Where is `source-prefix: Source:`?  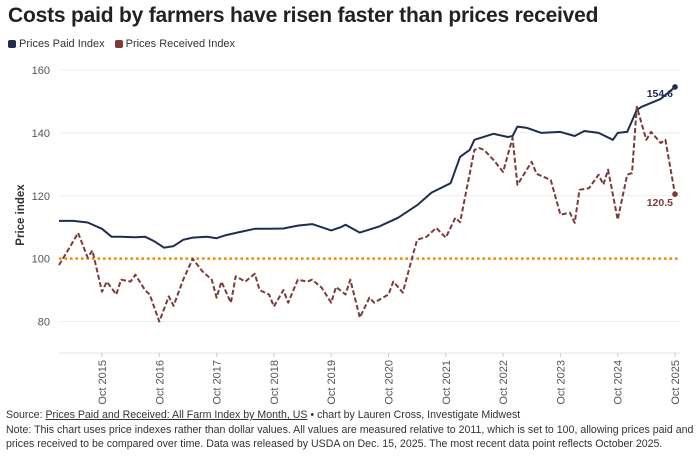 source-prefix: Source: is located at coordinates (26, 415).